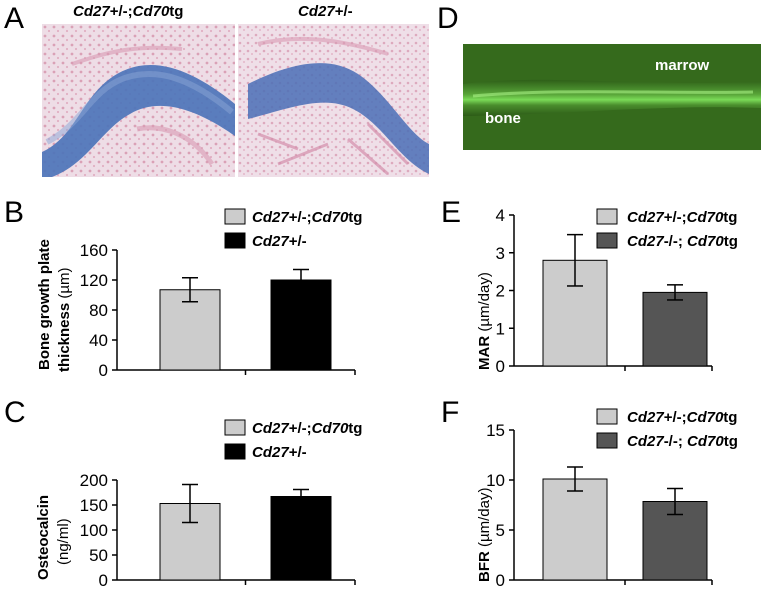  I want to click on chart-c-ytick-label: 150, so click(94, 505).